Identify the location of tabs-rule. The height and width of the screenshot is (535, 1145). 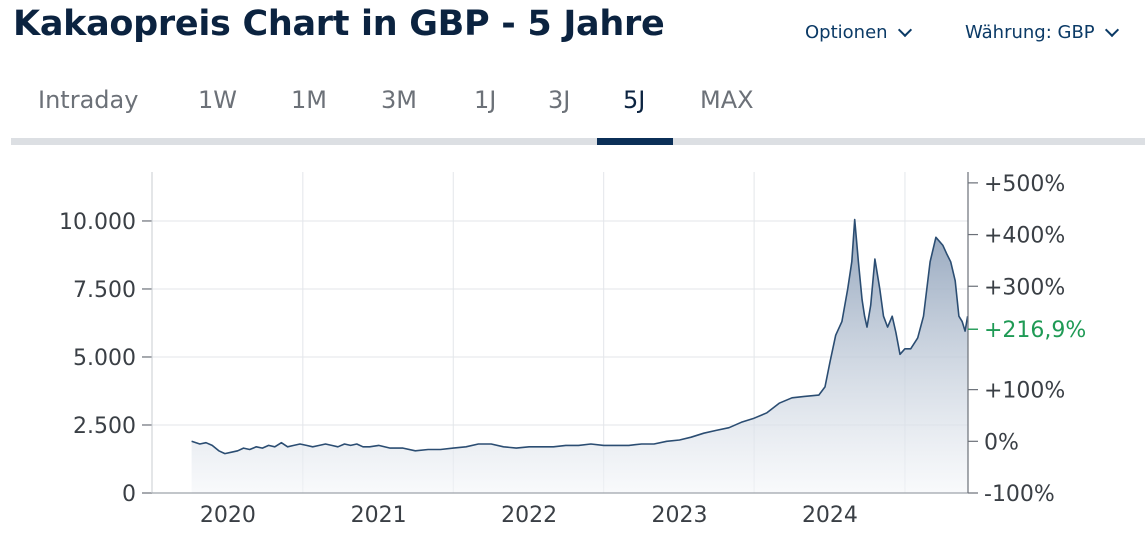
(578, 141).